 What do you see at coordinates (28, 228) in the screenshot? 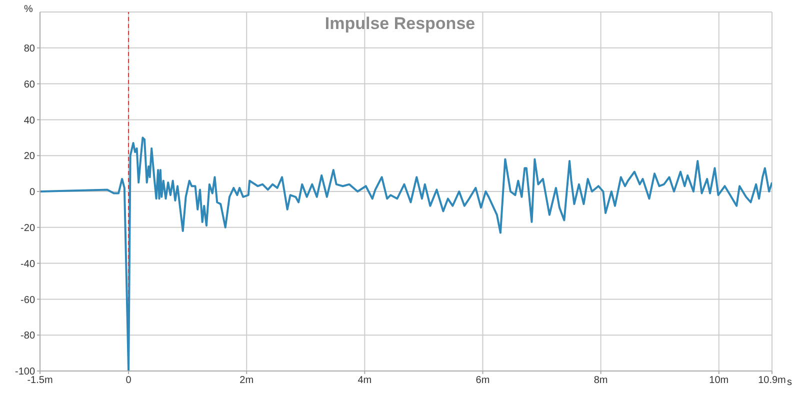
I see `y-tick-label: -20` at bounding box center [28, 228].